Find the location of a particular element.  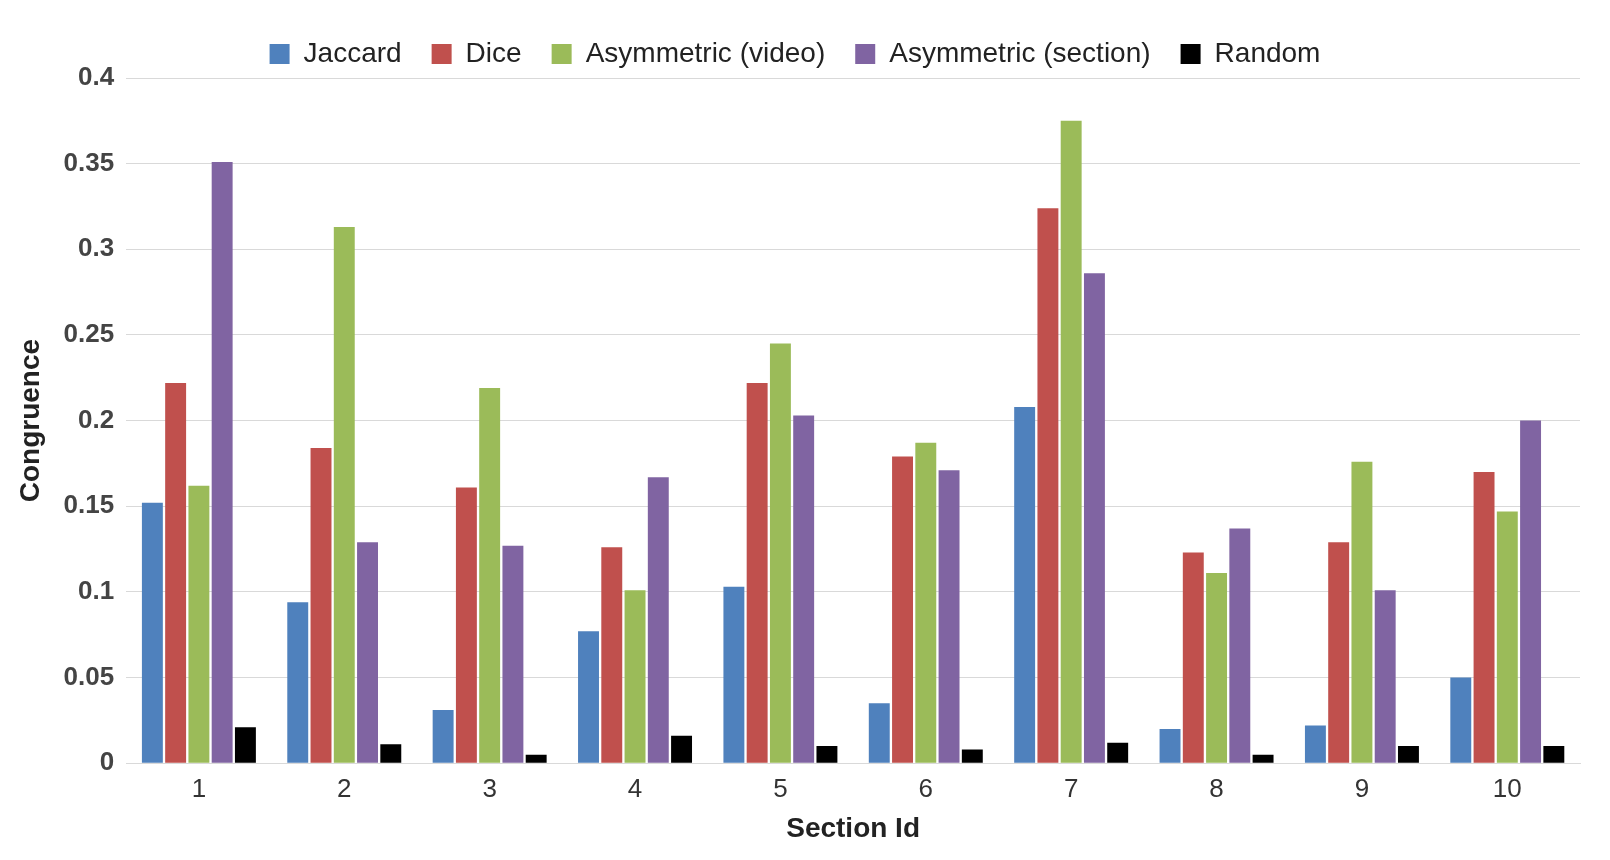

y-tick-label: 0.15 is located at coordinates (89, 504).